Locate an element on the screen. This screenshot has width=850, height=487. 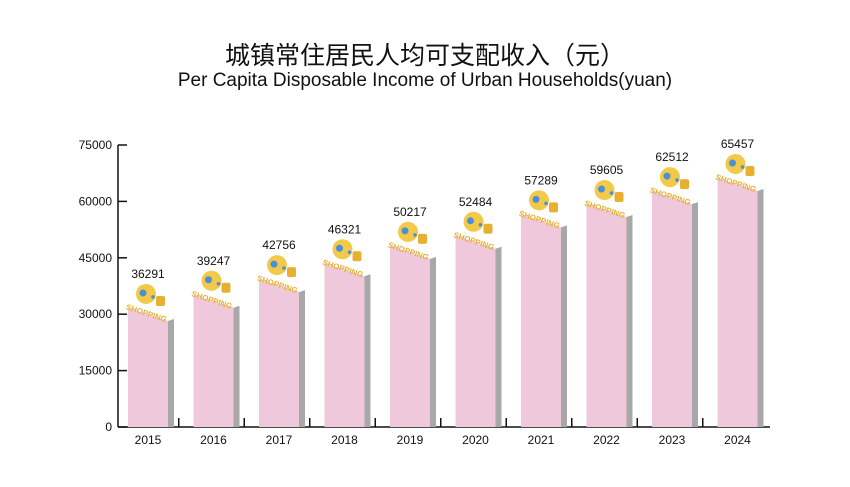
x-tick-label: 2024 is located at coordinates (737, 440).